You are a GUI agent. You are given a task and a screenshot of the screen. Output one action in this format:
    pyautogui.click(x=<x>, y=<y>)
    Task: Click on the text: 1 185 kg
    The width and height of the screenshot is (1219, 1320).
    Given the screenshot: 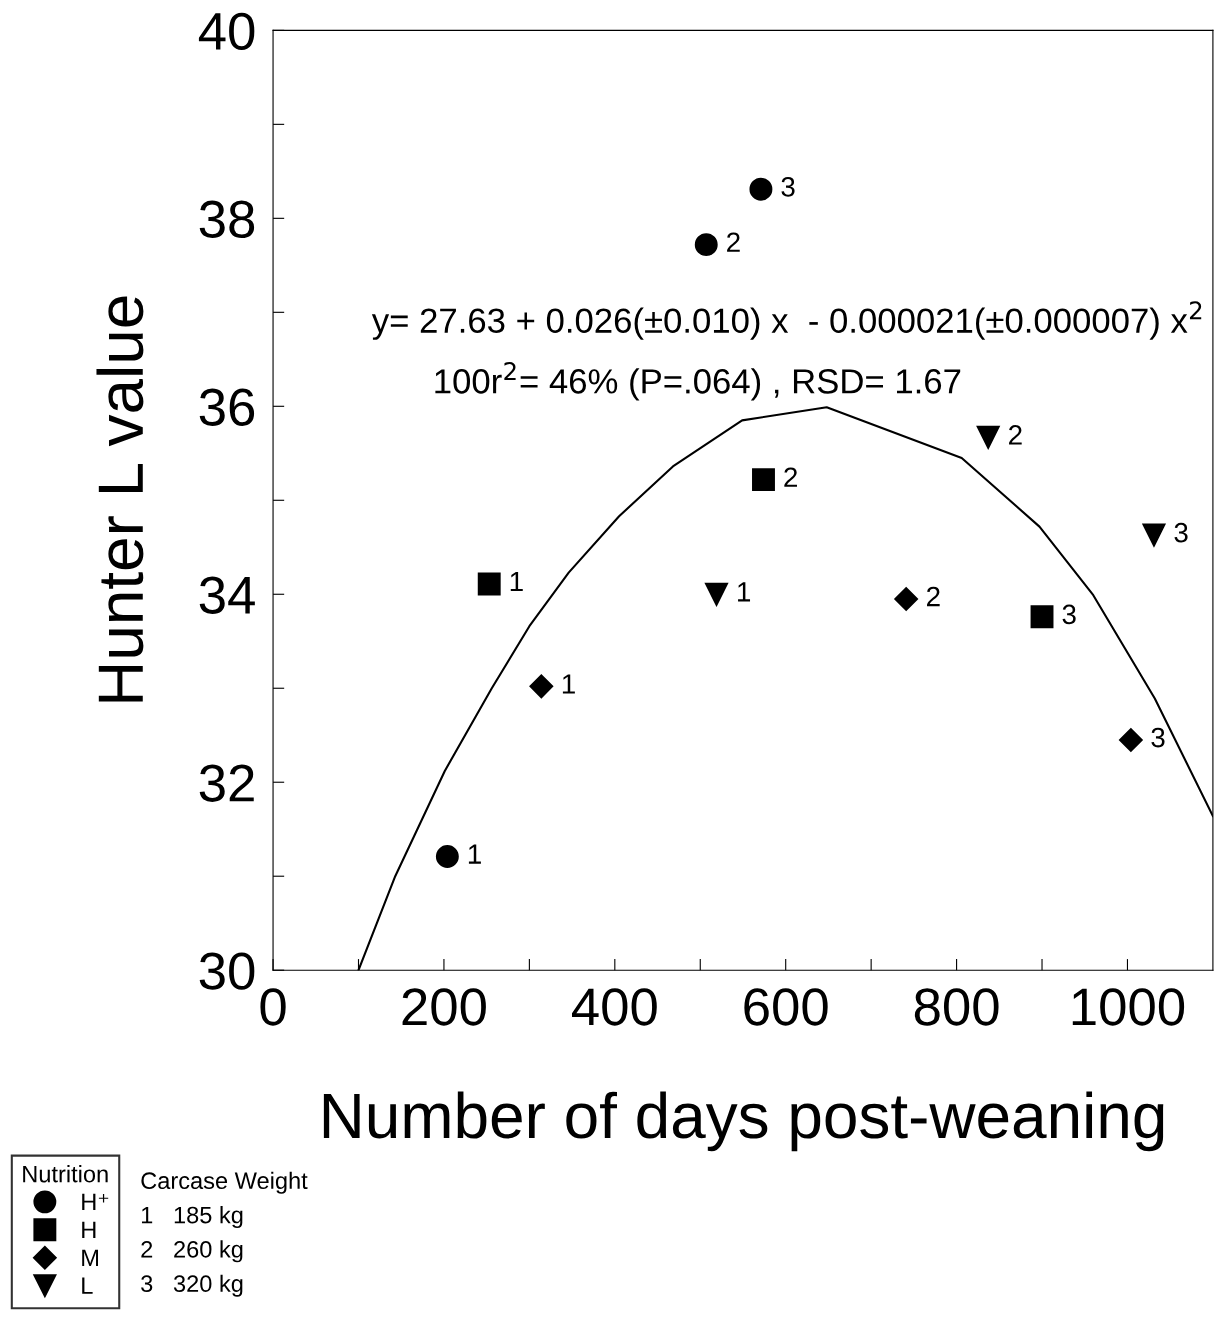 What is the action you would take?
    pyautogui.click(x=192, y=1217)
    